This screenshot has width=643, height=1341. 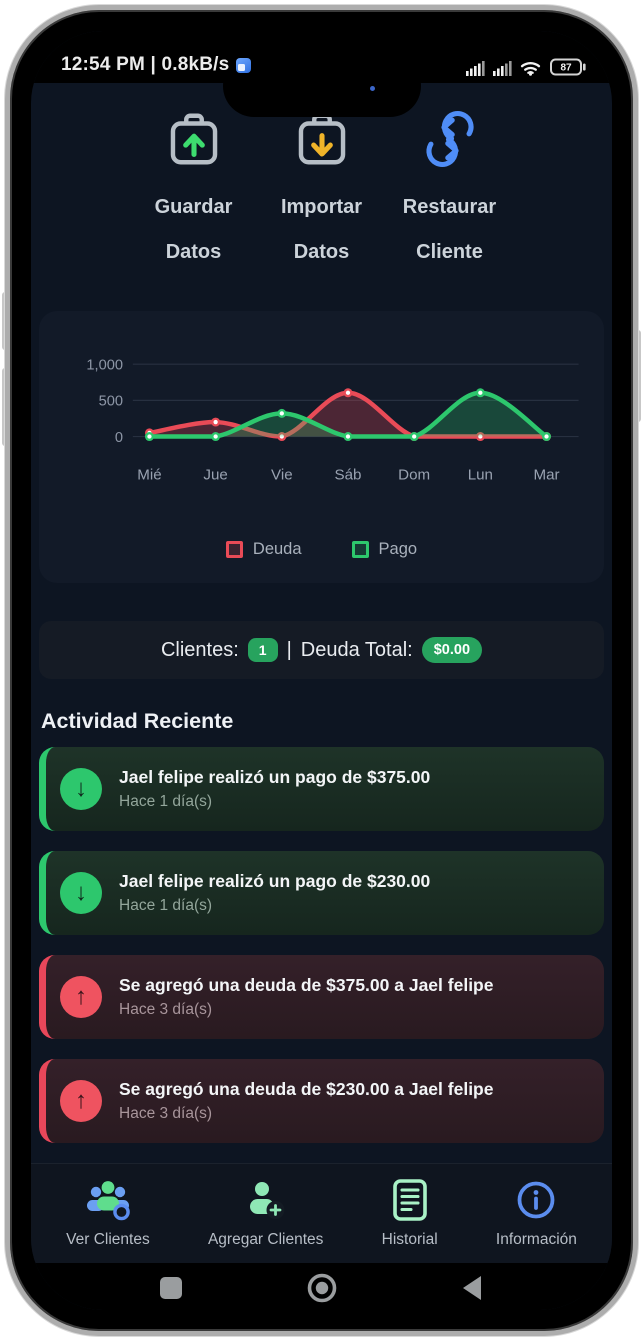 I want to click on activity-title: Jael felipe realizó un pago de $230.00, so click(x=275, y=881).